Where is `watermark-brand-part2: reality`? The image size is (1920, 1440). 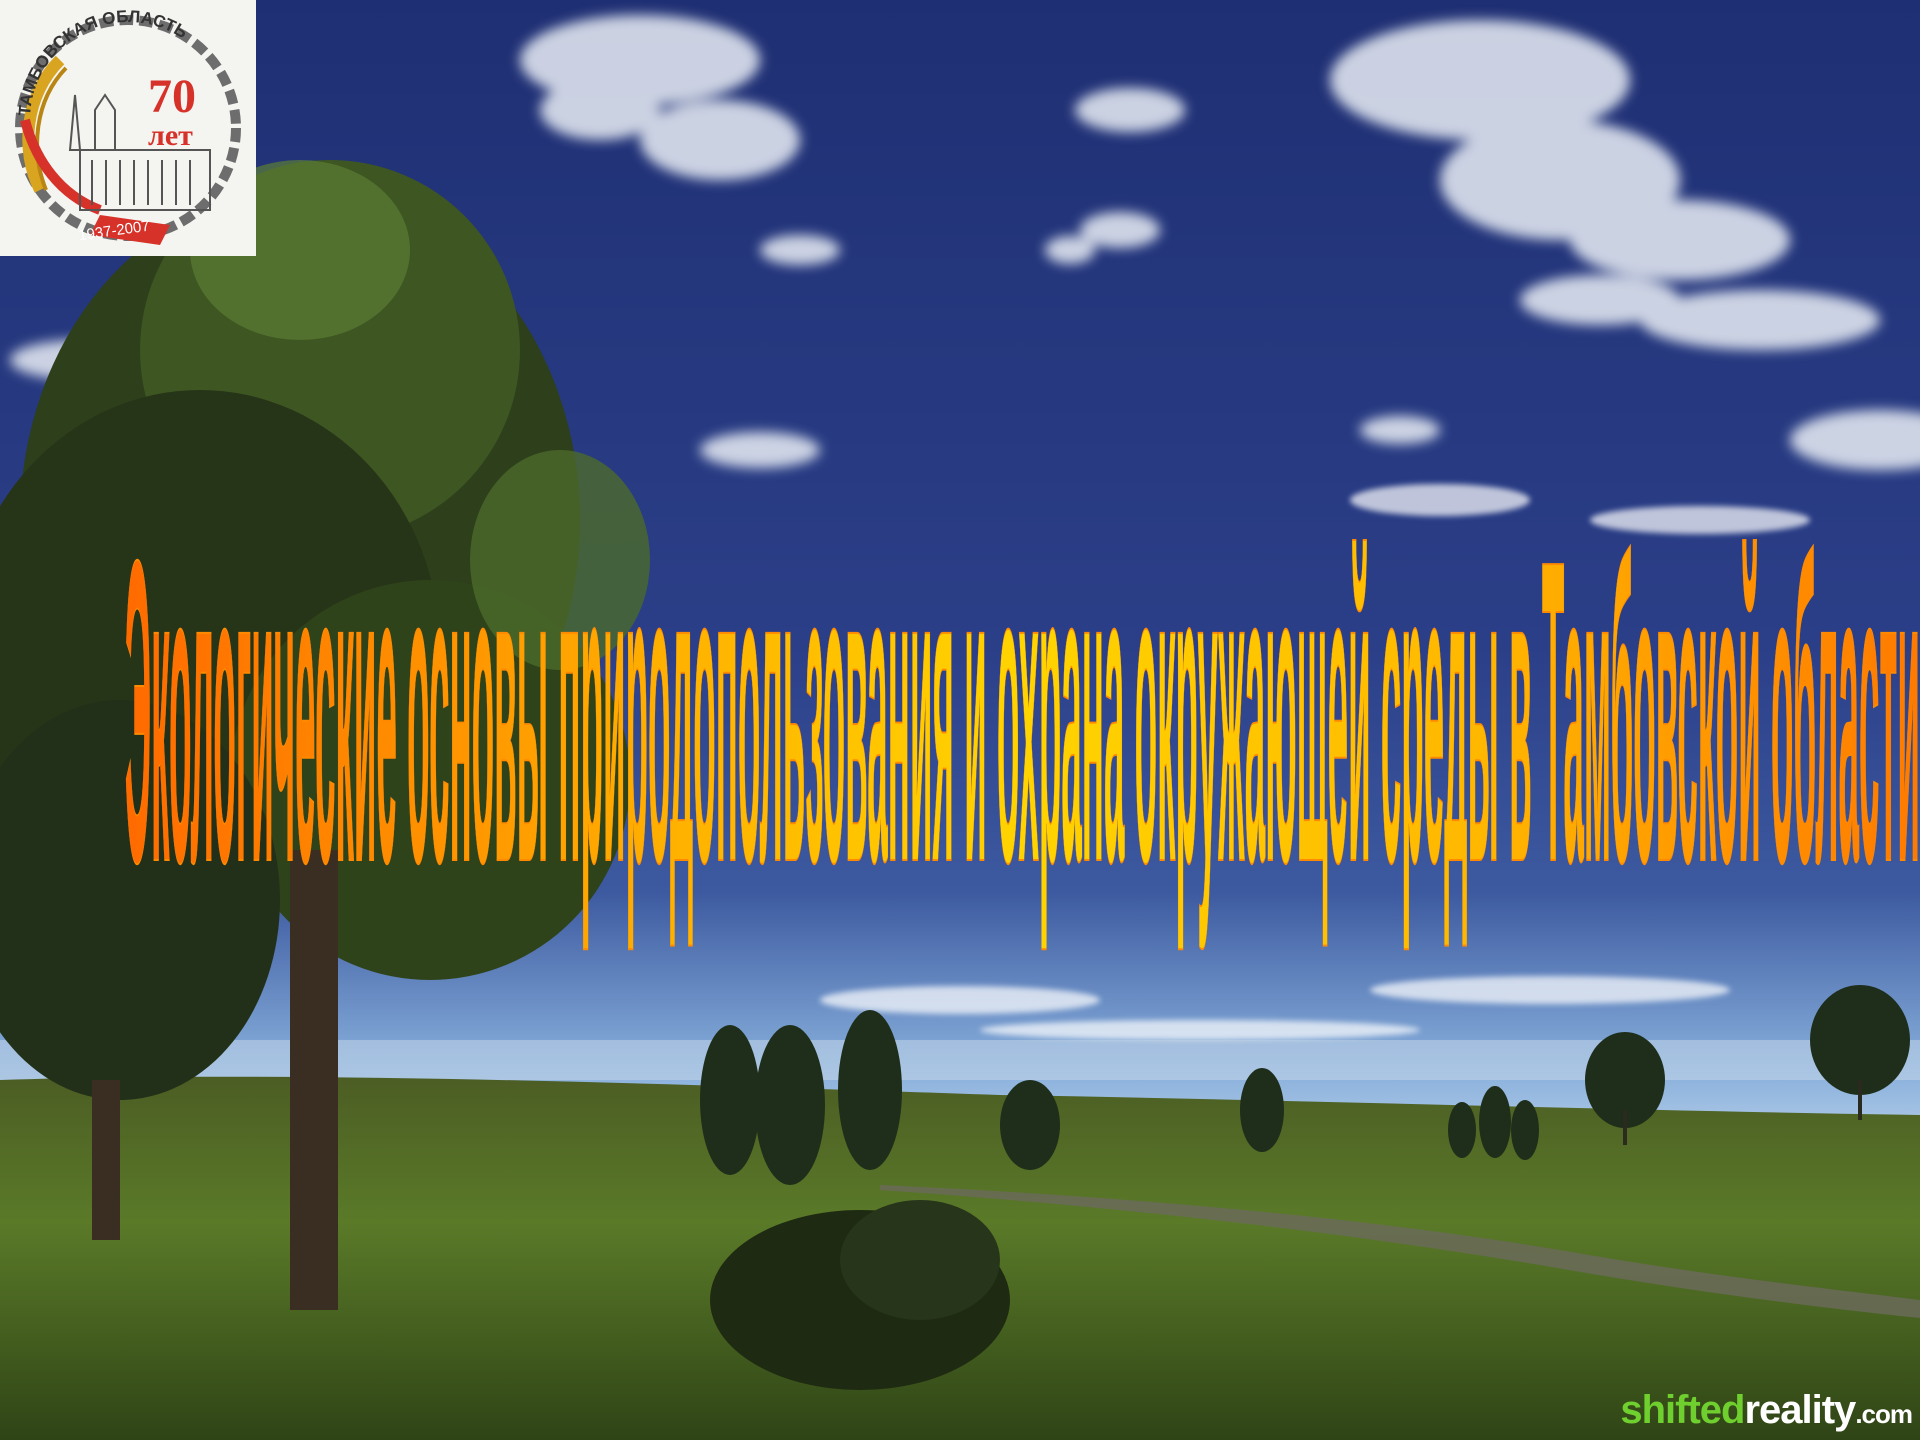
watermark-brand-part2: reality is located at coordinates (1800, 1410).